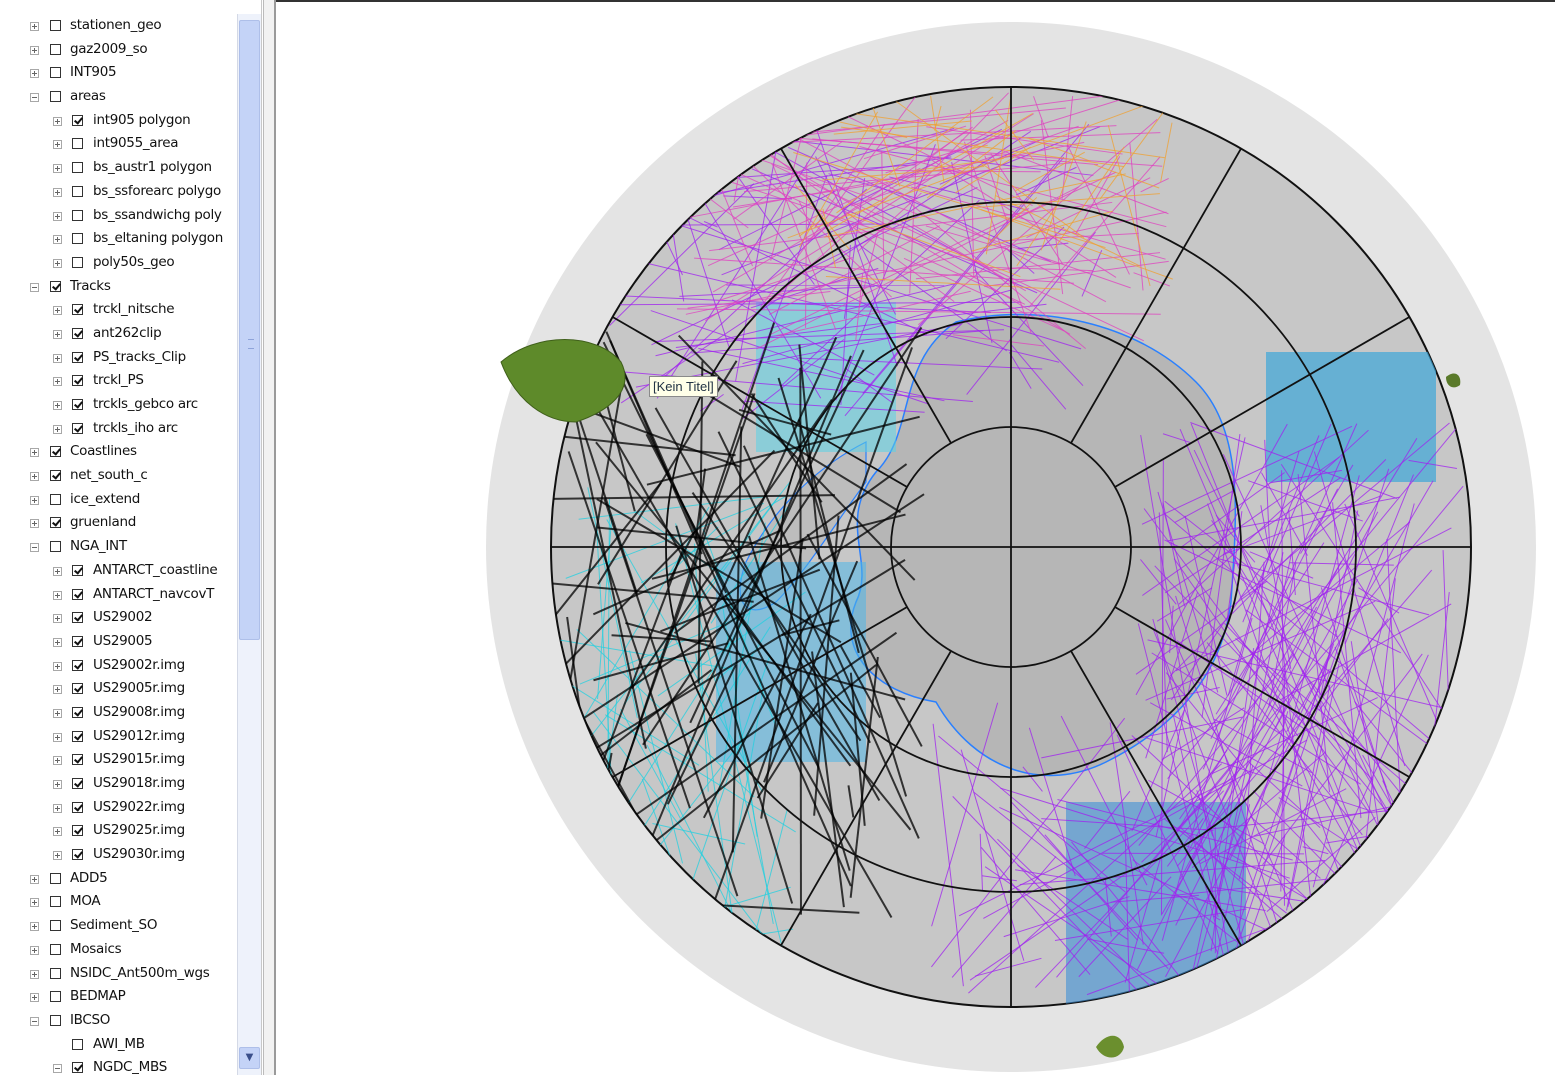 This screenshot has width=1555, height=1077. Describe the element at coordinates (118, 97) in the screenshot. I see `layer-row: areas` at that location.